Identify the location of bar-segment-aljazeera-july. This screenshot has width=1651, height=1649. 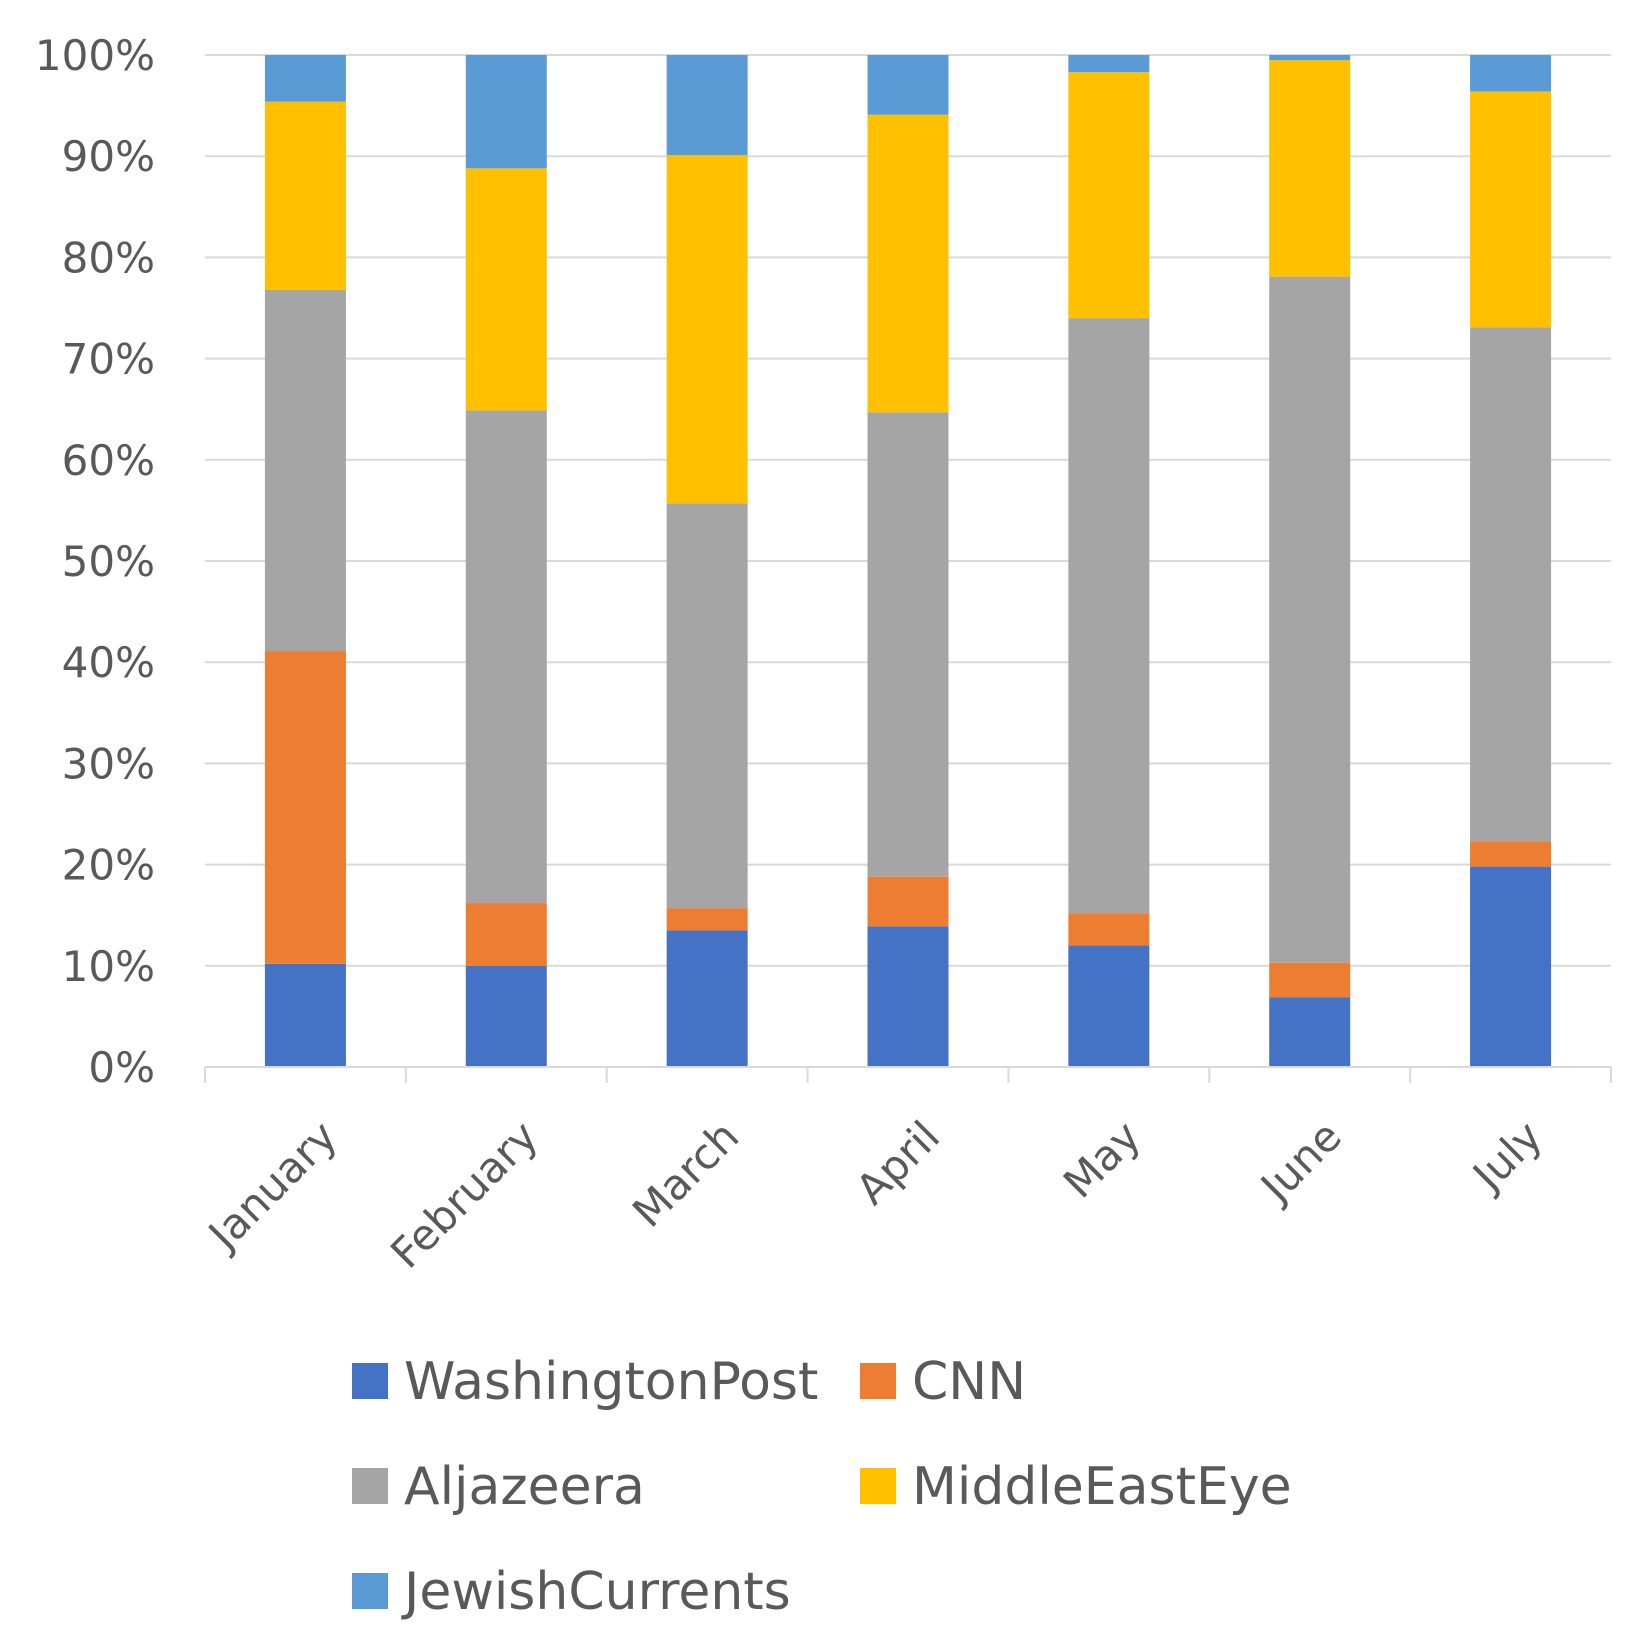
(1511, 584).